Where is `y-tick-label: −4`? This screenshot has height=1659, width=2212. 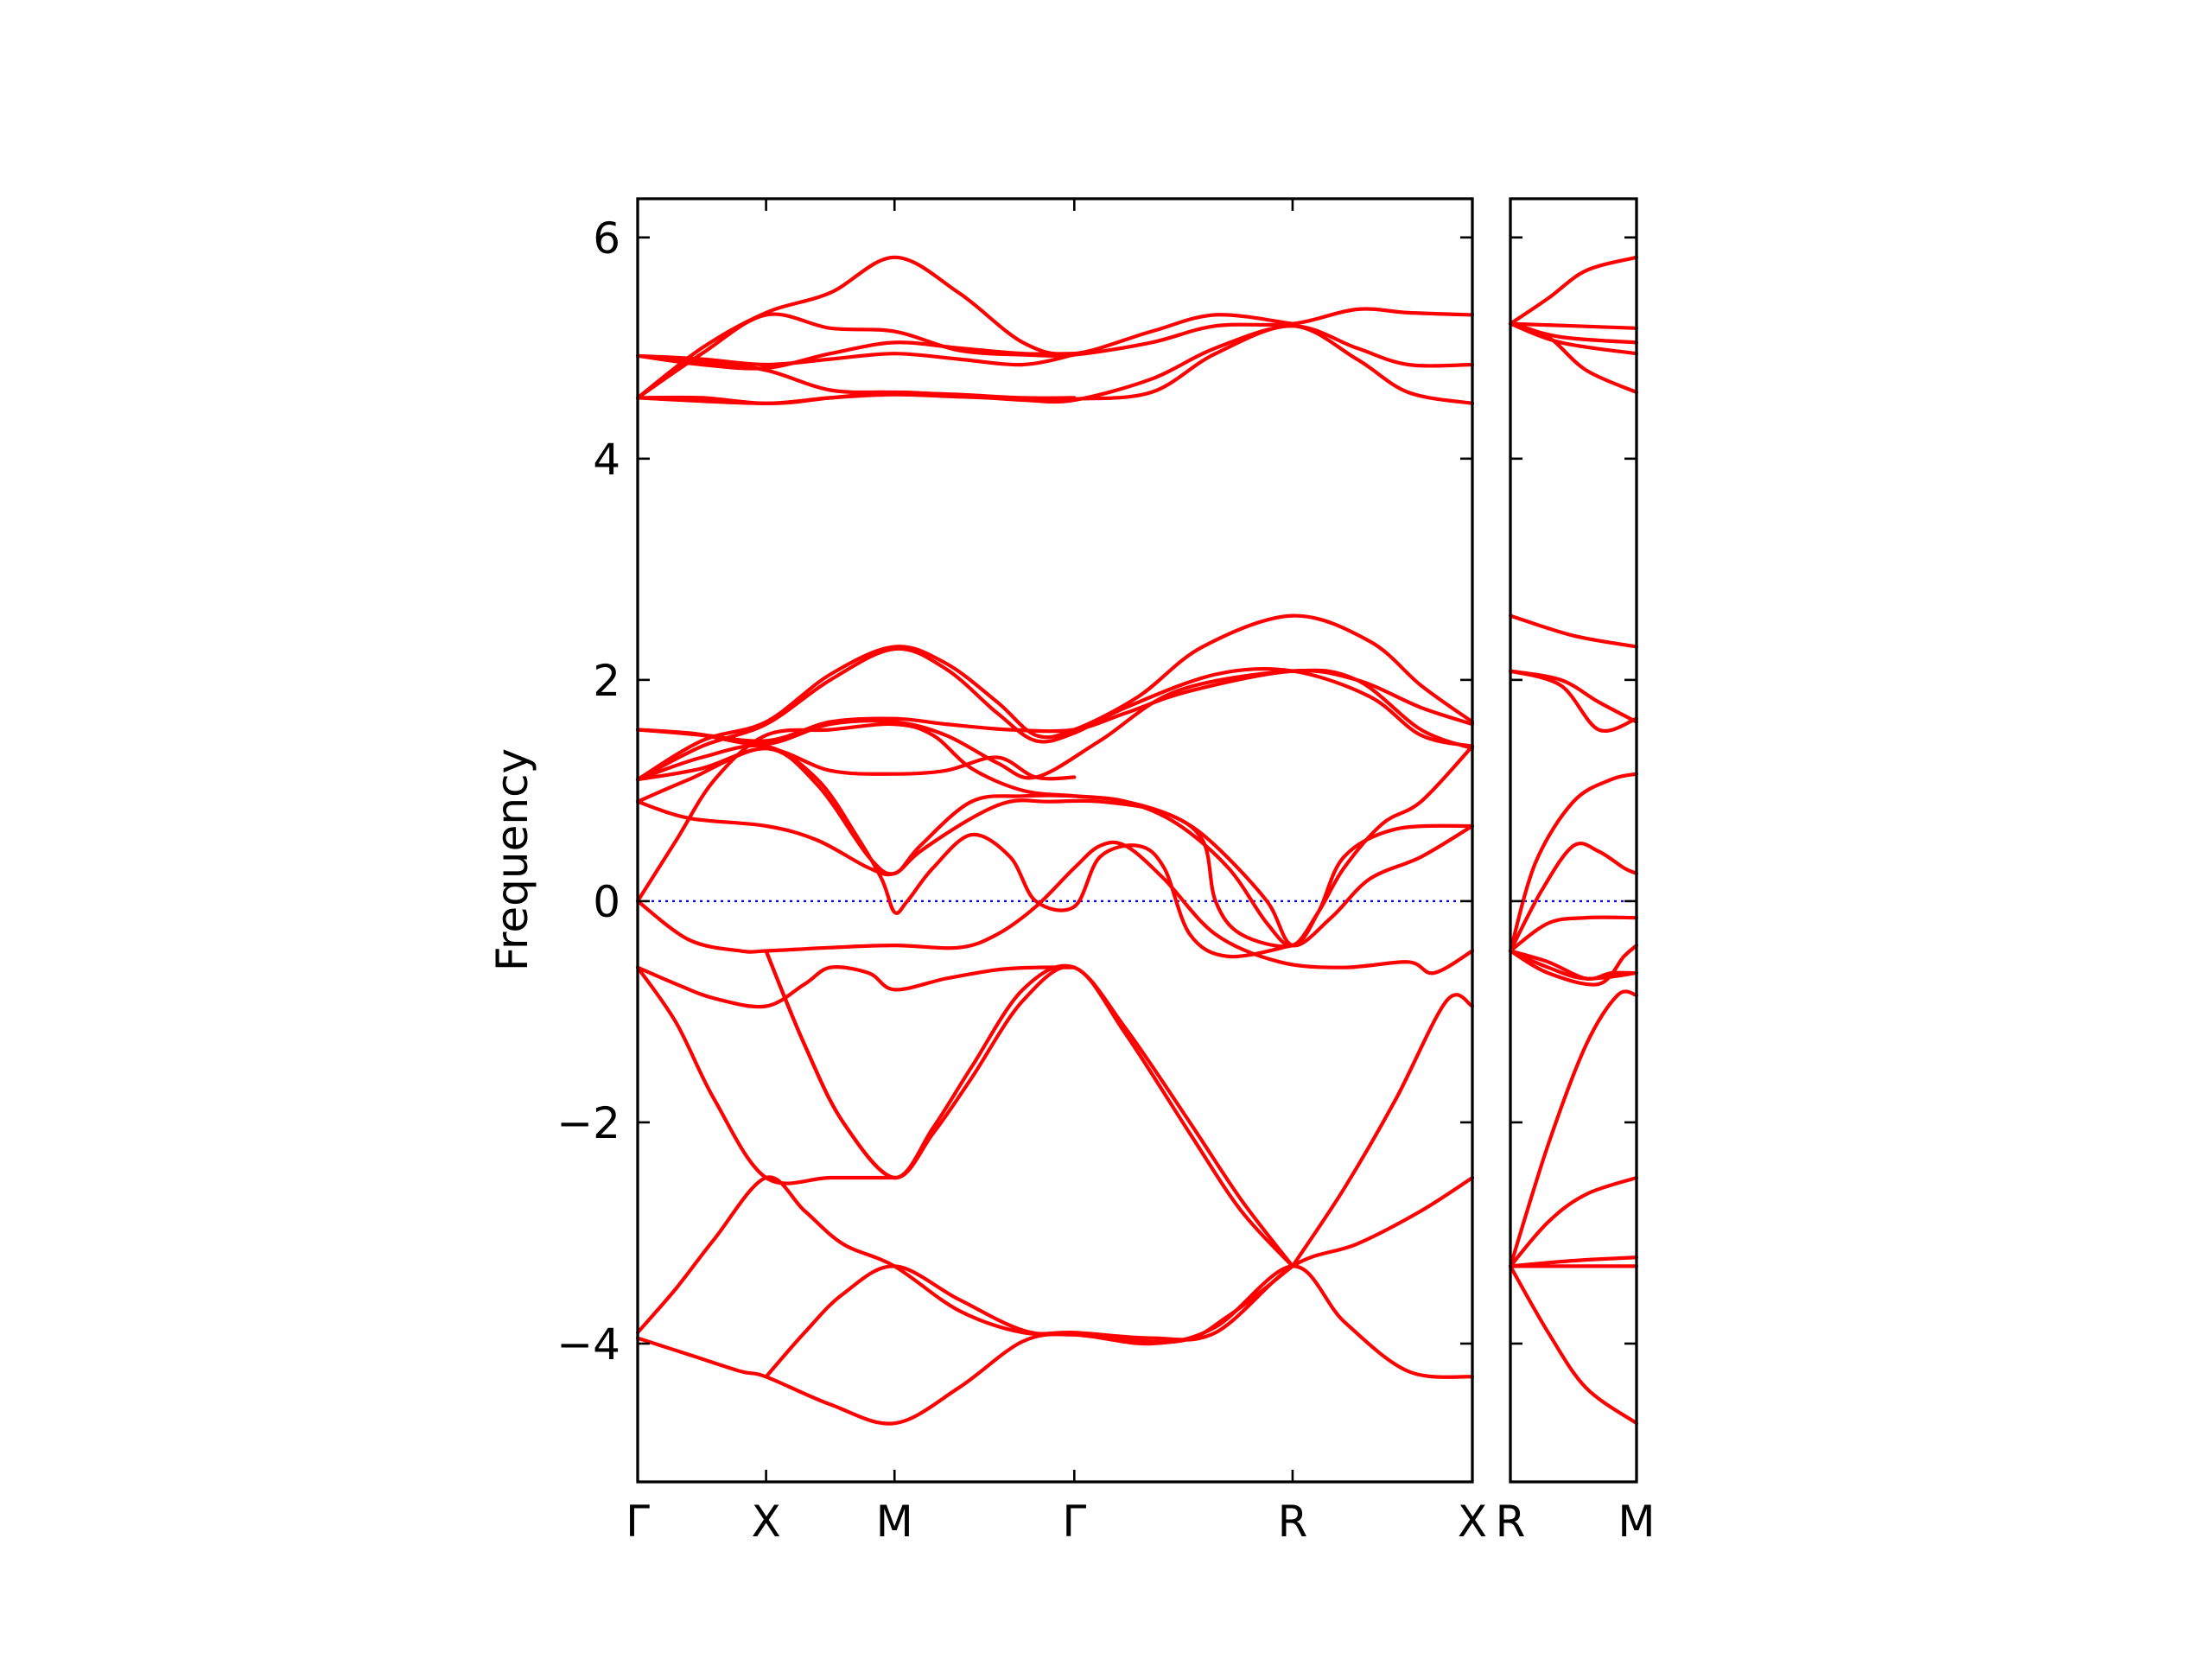 y-tick-label: −4 is located at coordinates (588, 1344).